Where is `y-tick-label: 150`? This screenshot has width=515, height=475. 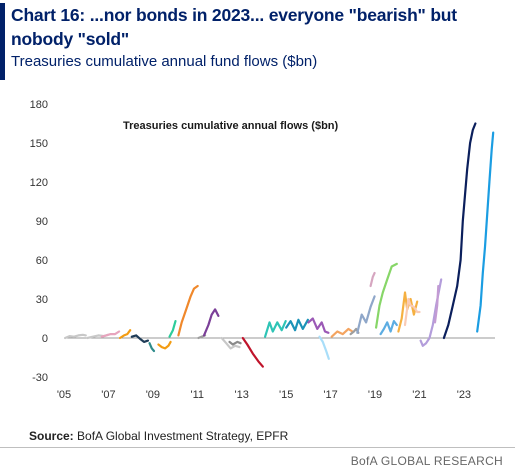 y-tick-label: 150 is located at coordinates (39, 144).